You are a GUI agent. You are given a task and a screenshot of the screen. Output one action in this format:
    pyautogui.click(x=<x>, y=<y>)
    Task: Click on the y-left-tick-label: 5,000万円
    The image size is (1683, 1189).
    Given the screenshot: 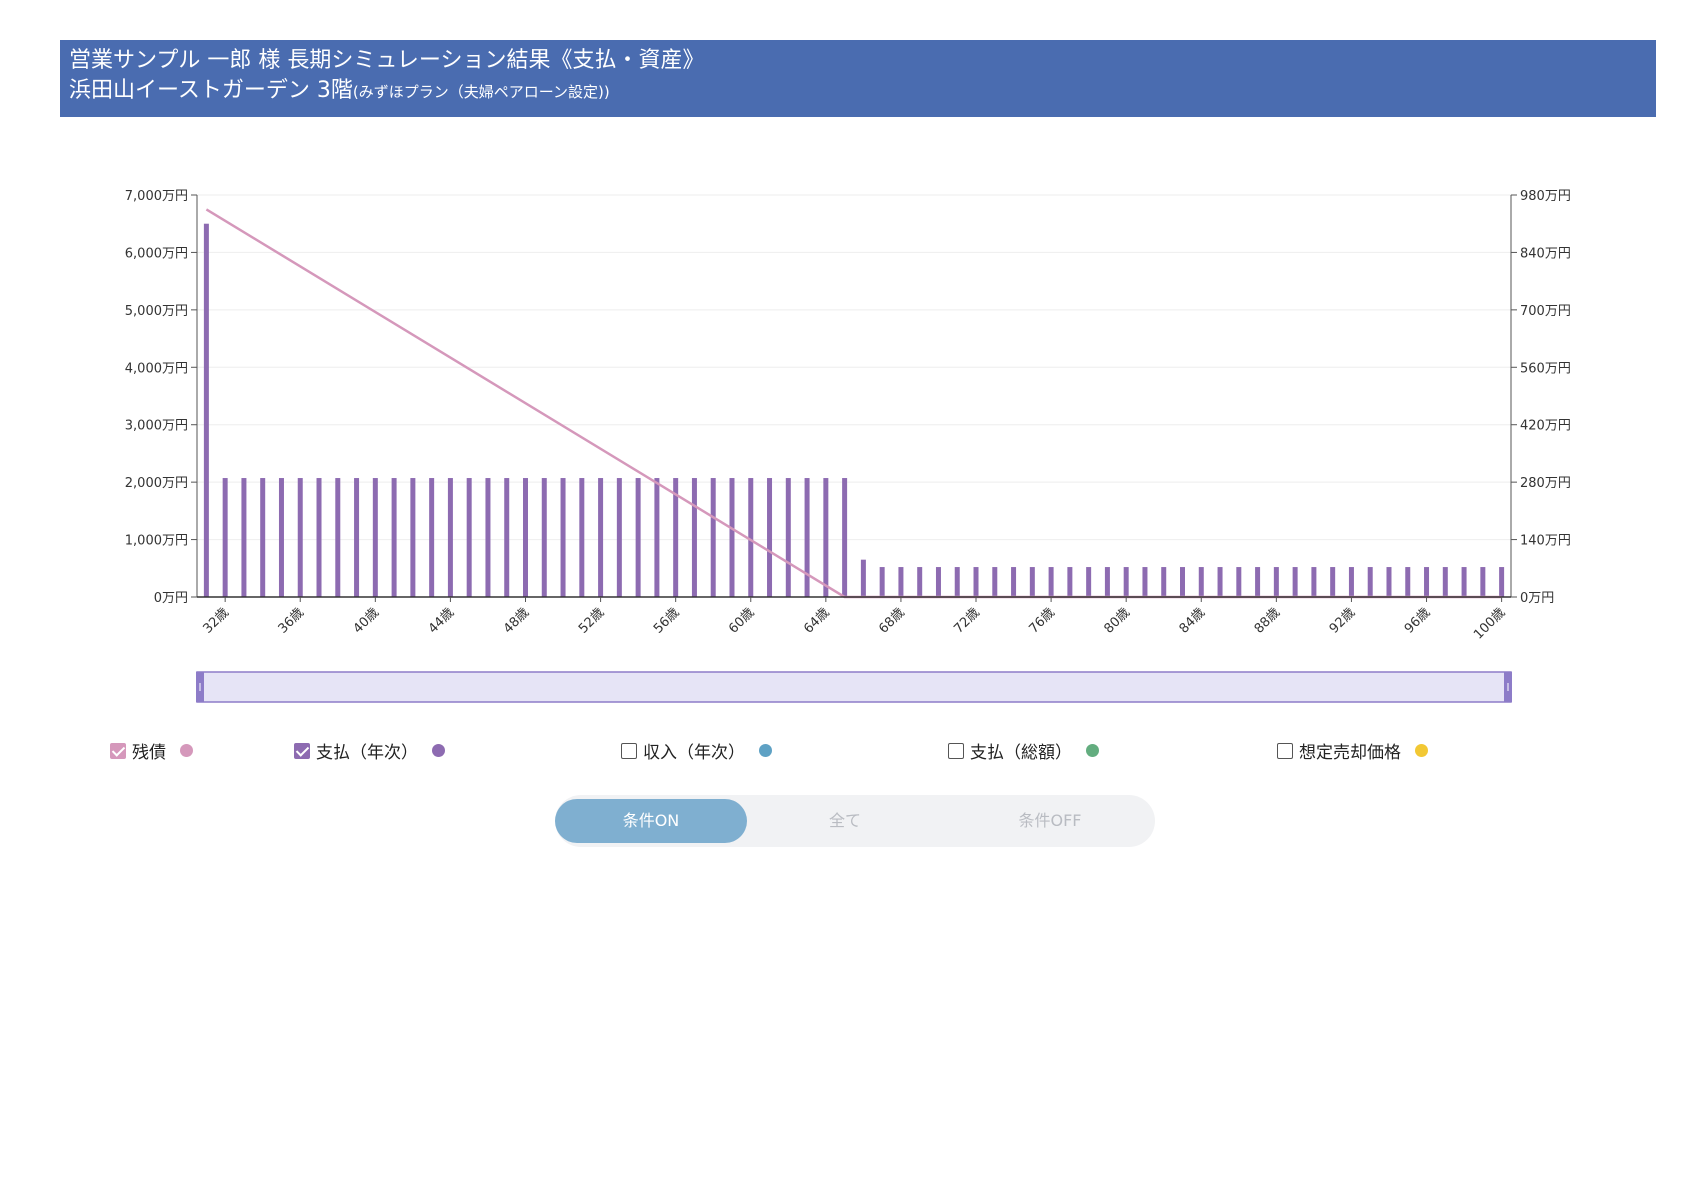 What is the action you would take?
    pyautogui.click(x=156, y=311)
    